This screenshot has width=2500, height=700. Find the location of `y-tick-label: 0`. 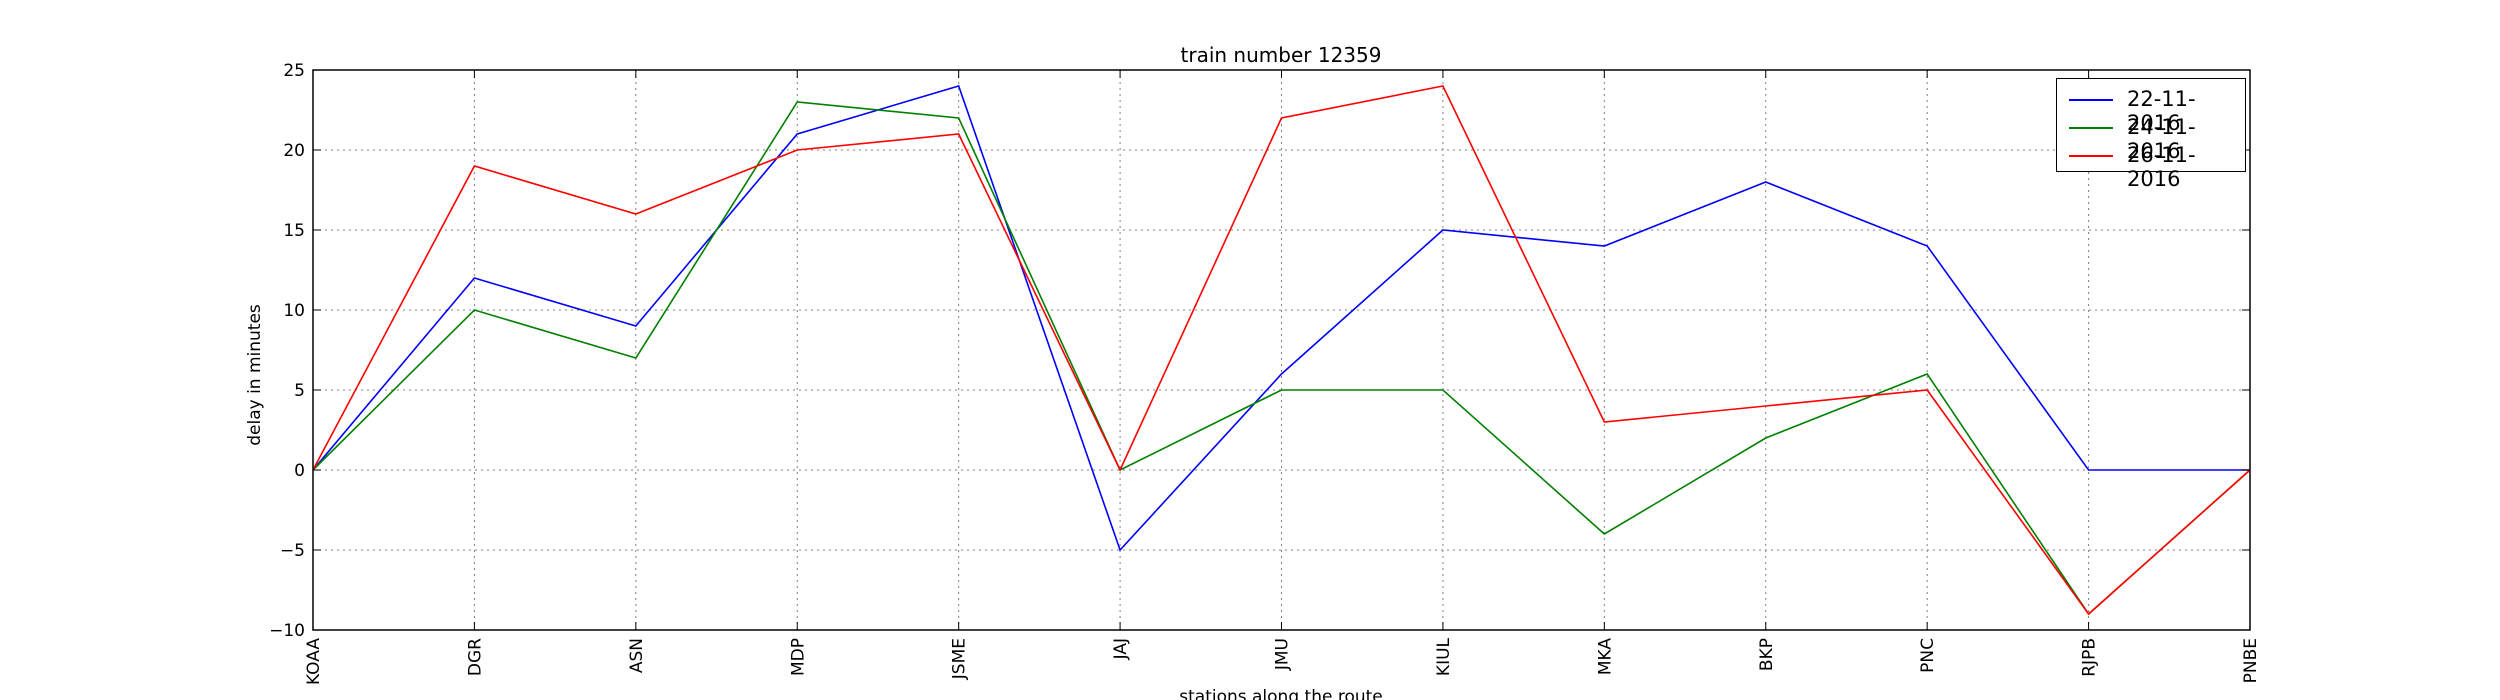

y-tick-label: 0 is located at coordinates (299, 471).